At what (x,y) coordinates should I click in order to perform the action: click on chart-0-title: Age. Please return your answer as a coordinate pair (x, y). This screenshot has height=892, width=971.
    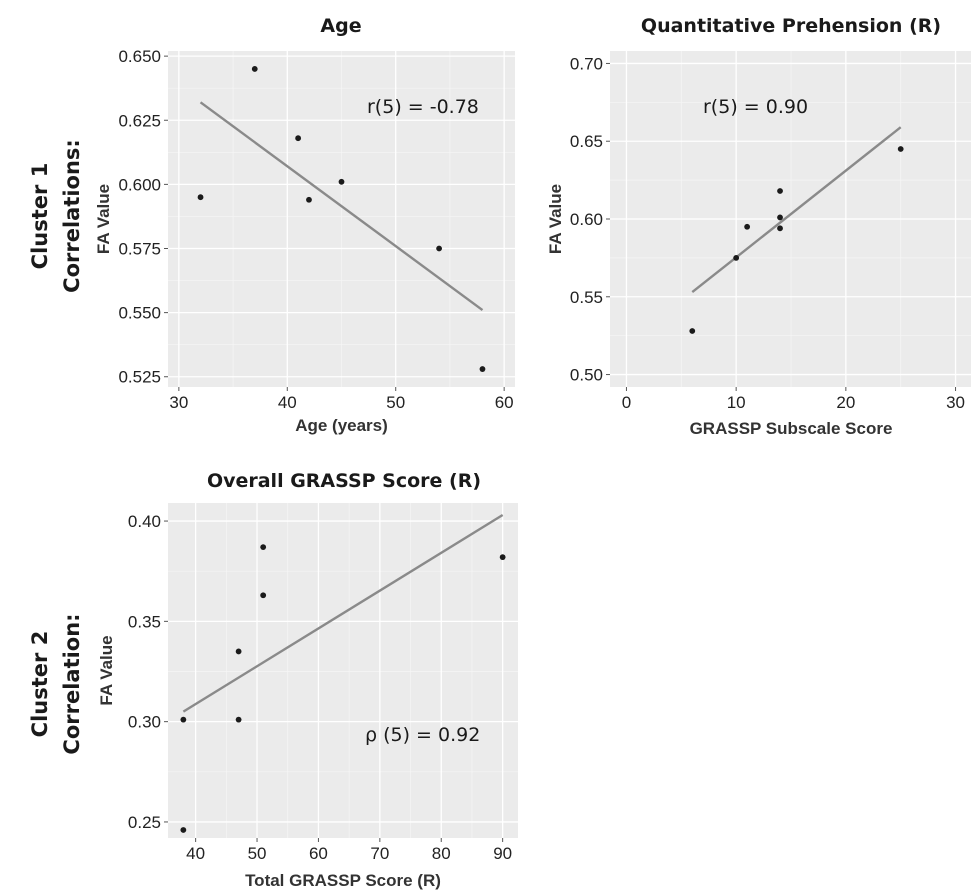
    Looking at the image, I should click on (340, 26).